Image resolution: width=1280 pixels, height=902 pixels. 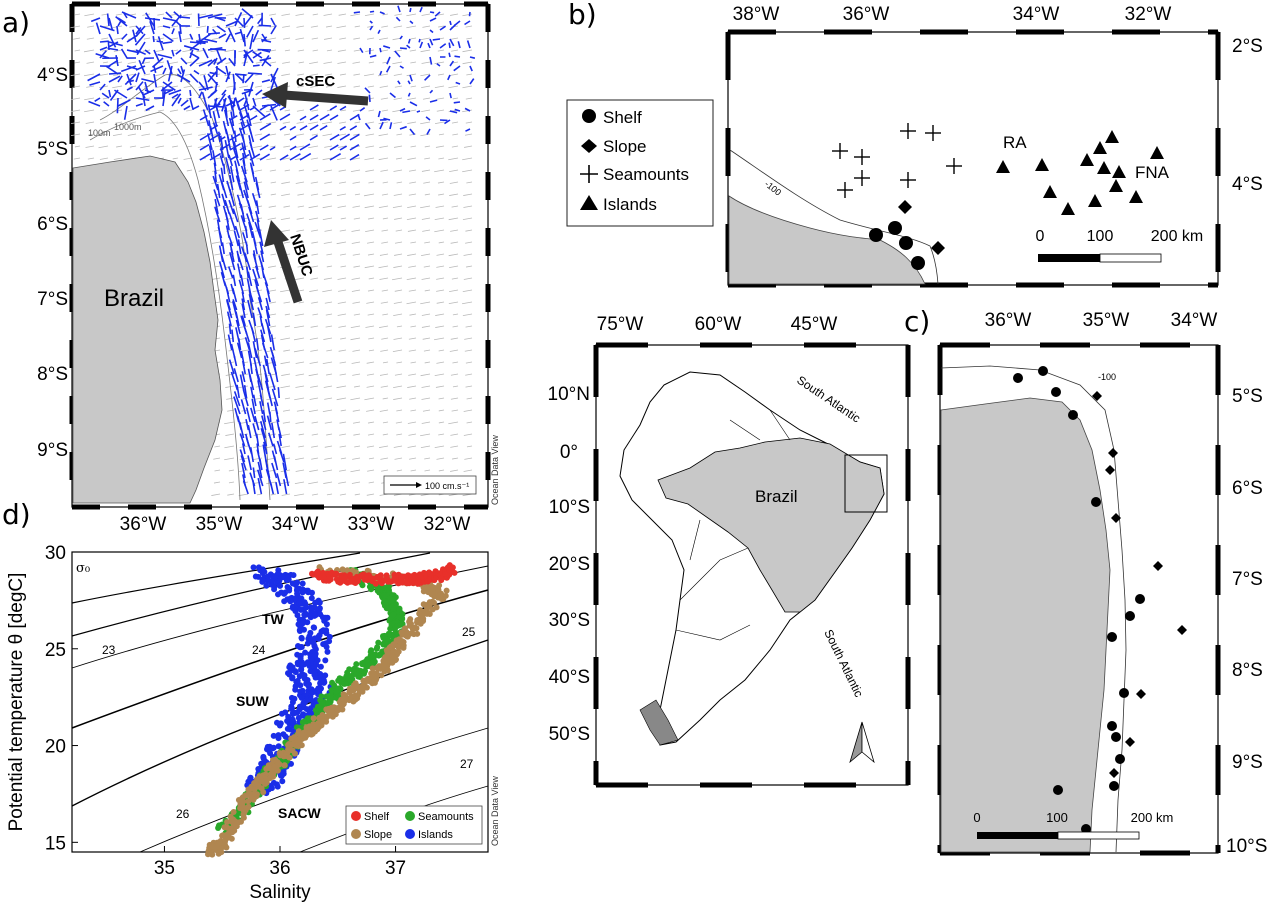 What do you see at coordinates (143, 524) in the screenshot?
I see `lon-tick-36w-a: 36°W` at bounding box center [143, 524].